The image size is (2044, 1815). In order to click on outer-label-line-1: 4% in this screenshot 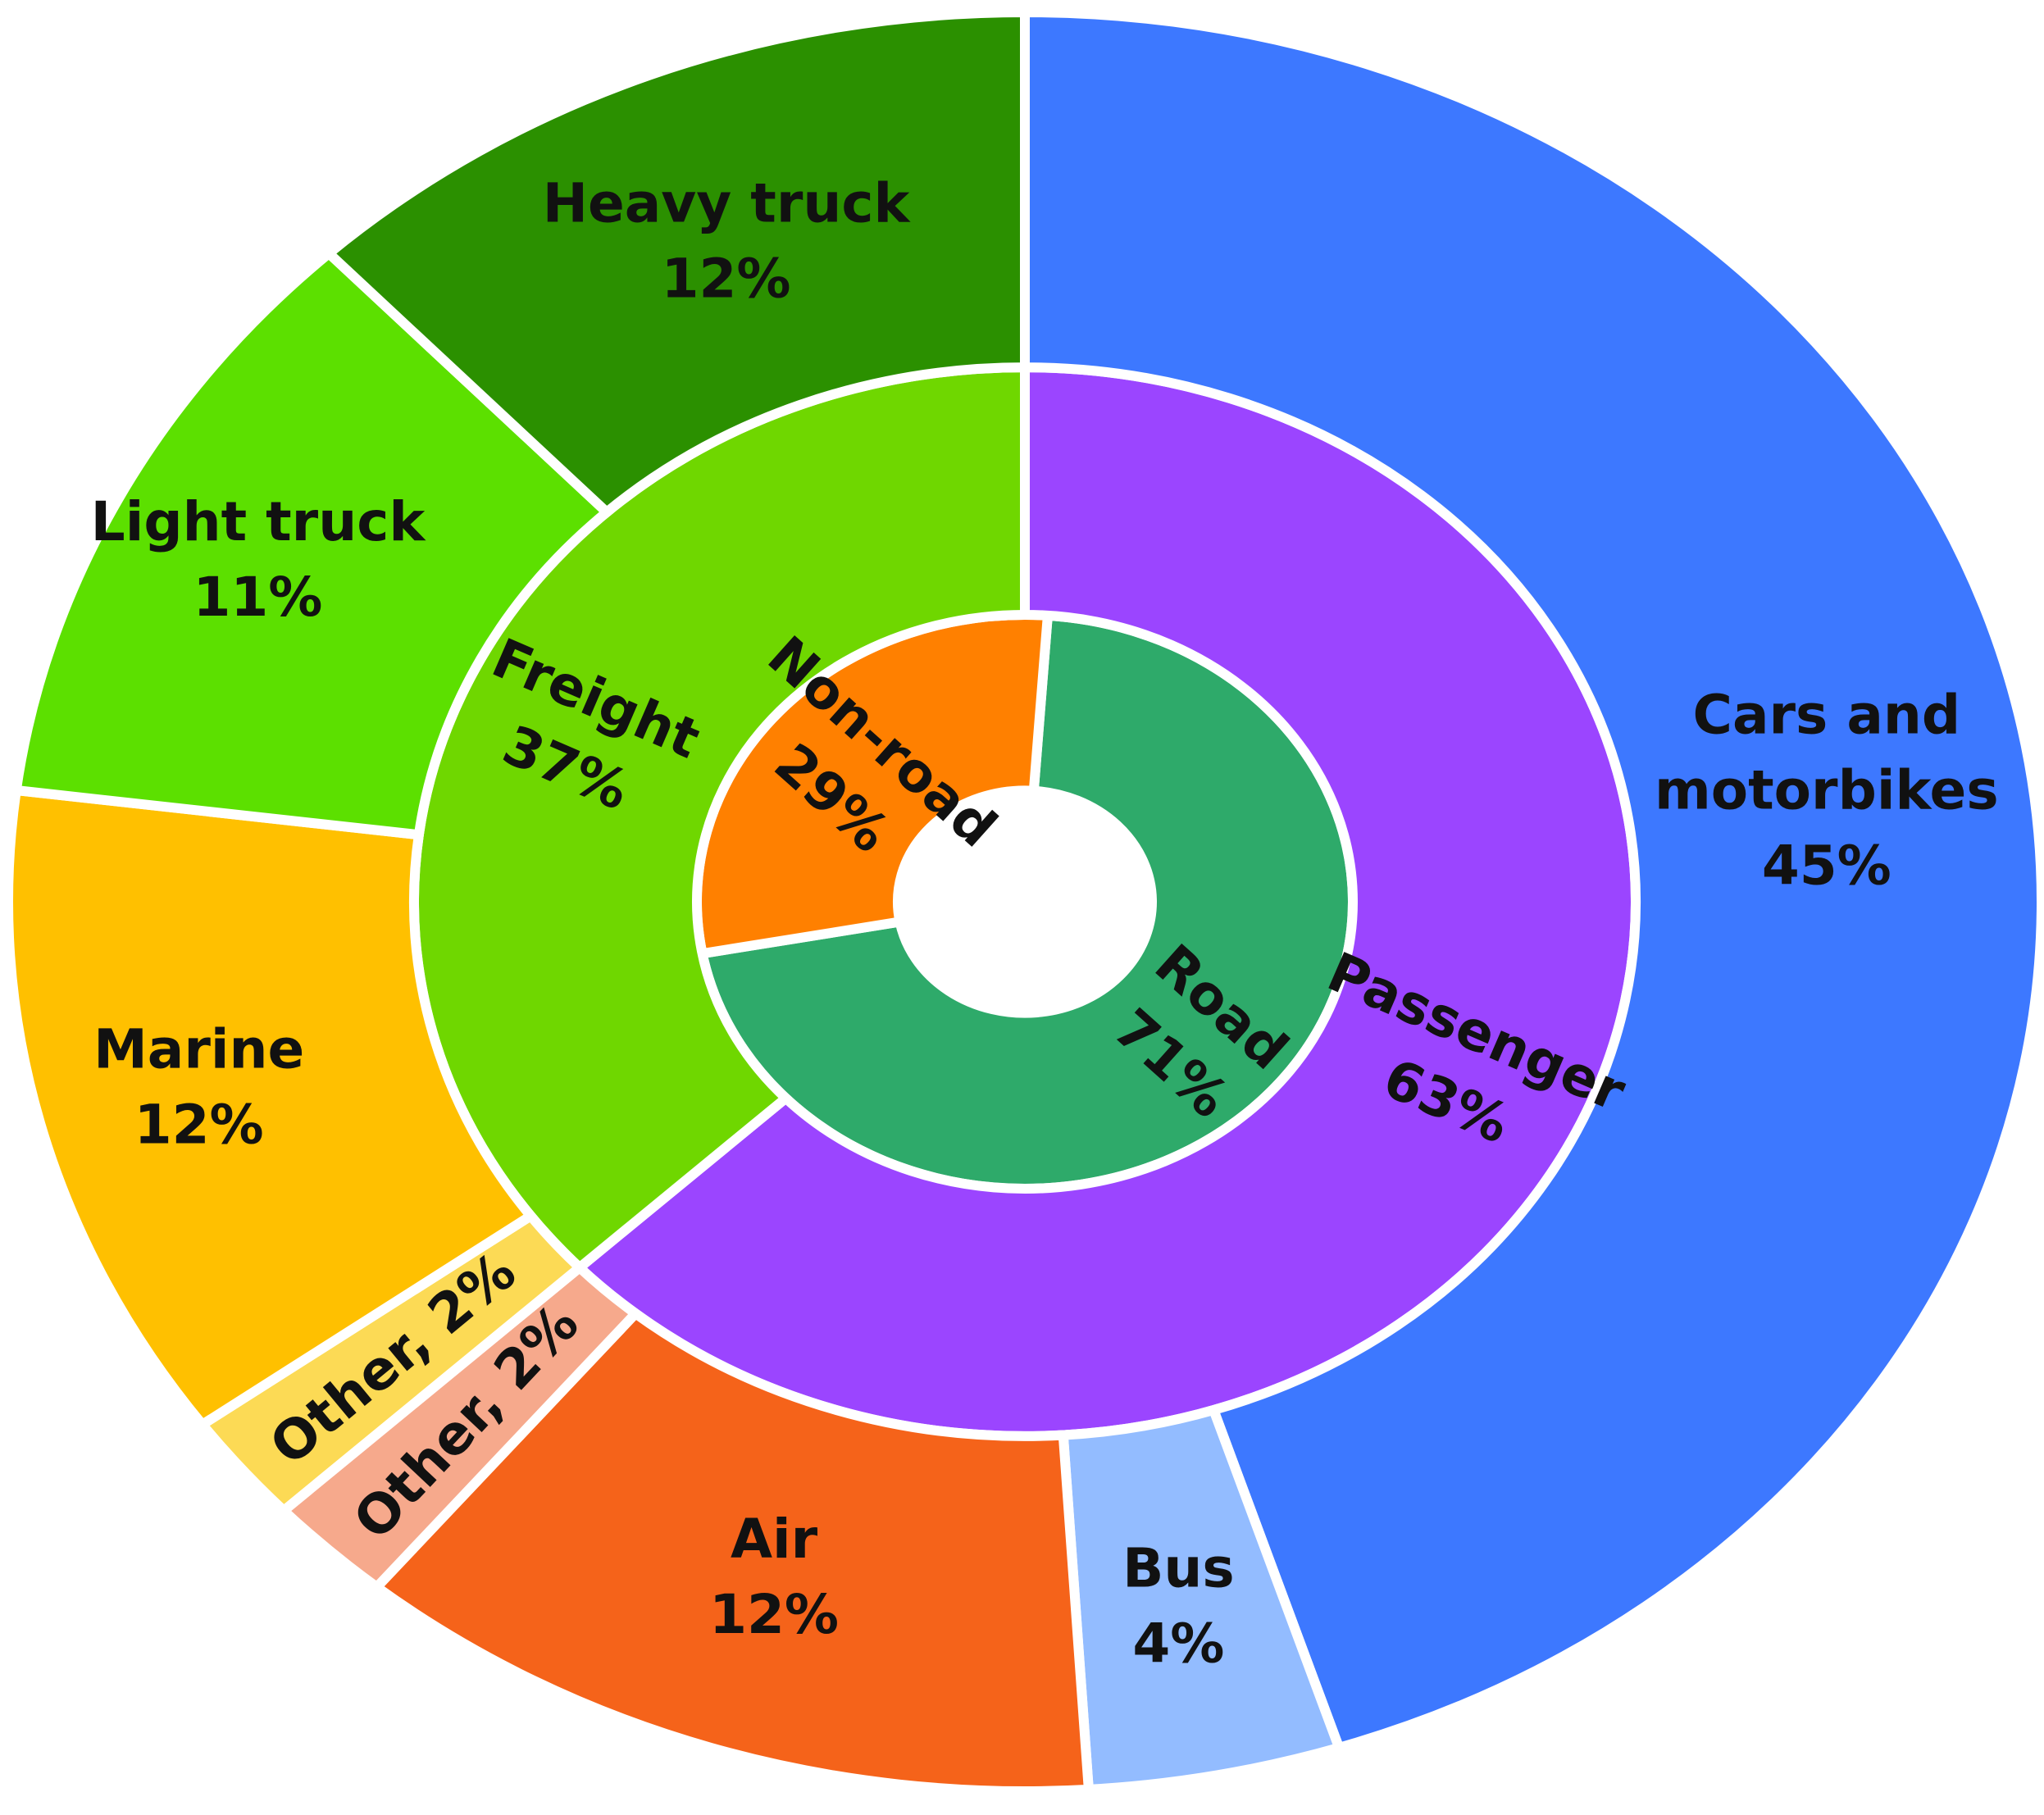, I will do `click(1178, 1644)`.